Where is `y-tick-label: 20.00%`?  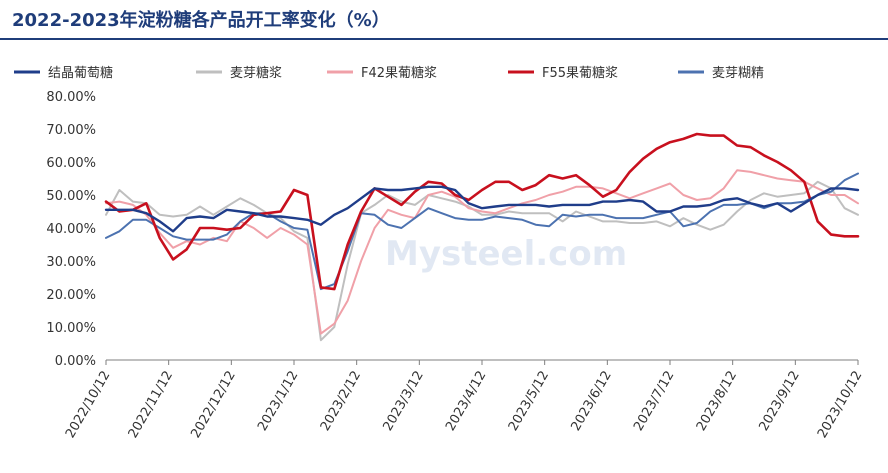 y-tick-label: 20.00% is located at coordinates (71, 295).